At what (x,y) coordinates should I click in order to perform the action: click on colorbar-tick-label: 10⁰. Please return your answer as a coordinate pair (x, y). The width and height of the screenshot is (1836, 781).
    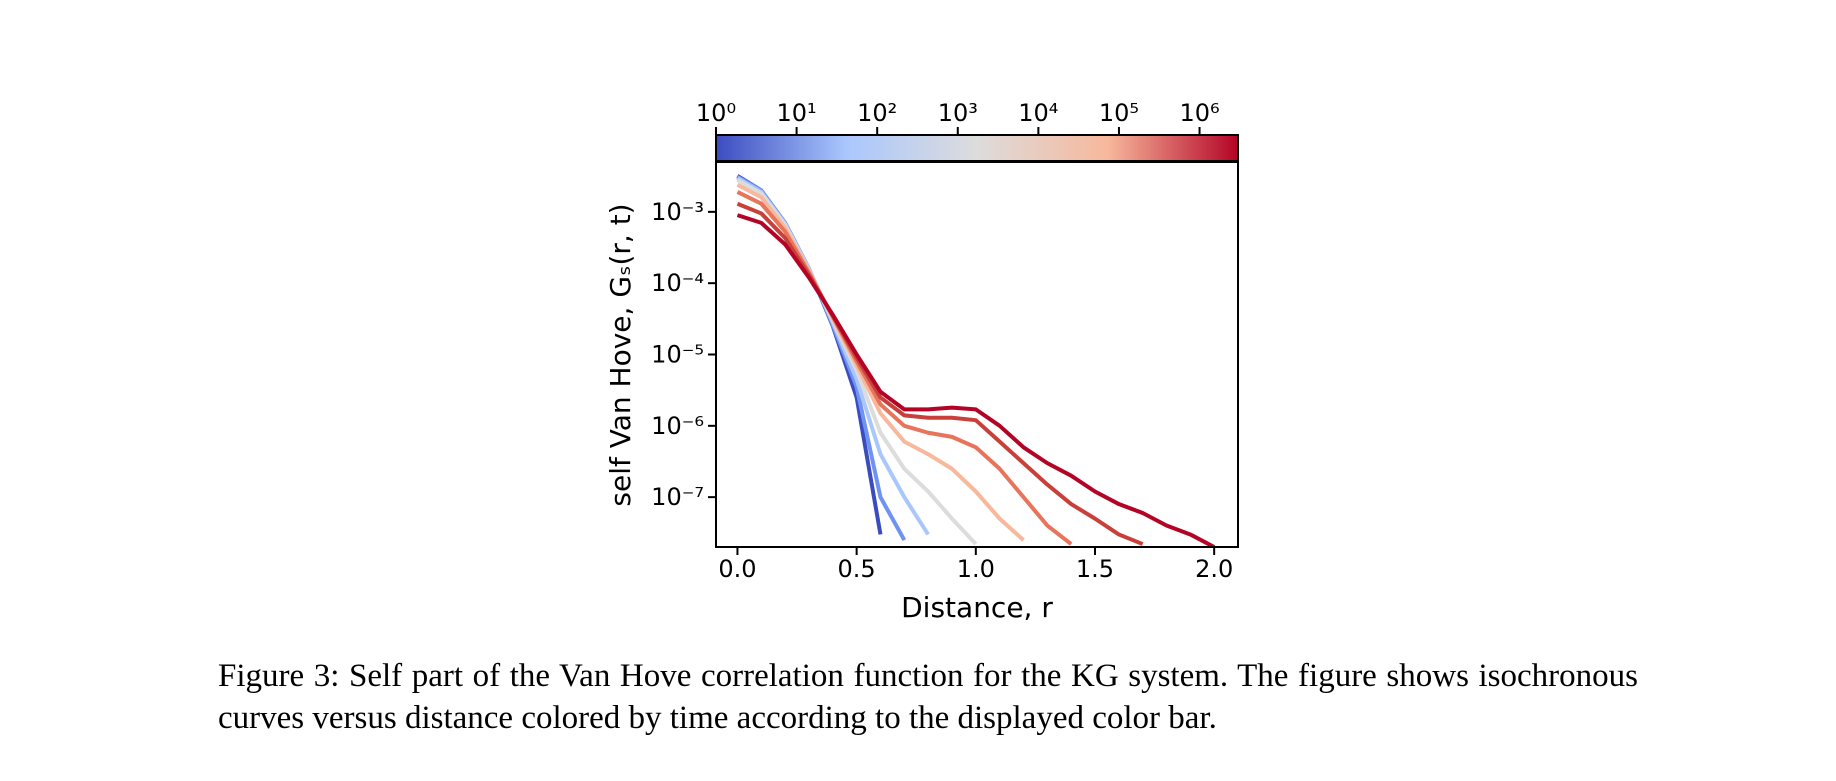
    Looking at the image, I should click on (716, 113).